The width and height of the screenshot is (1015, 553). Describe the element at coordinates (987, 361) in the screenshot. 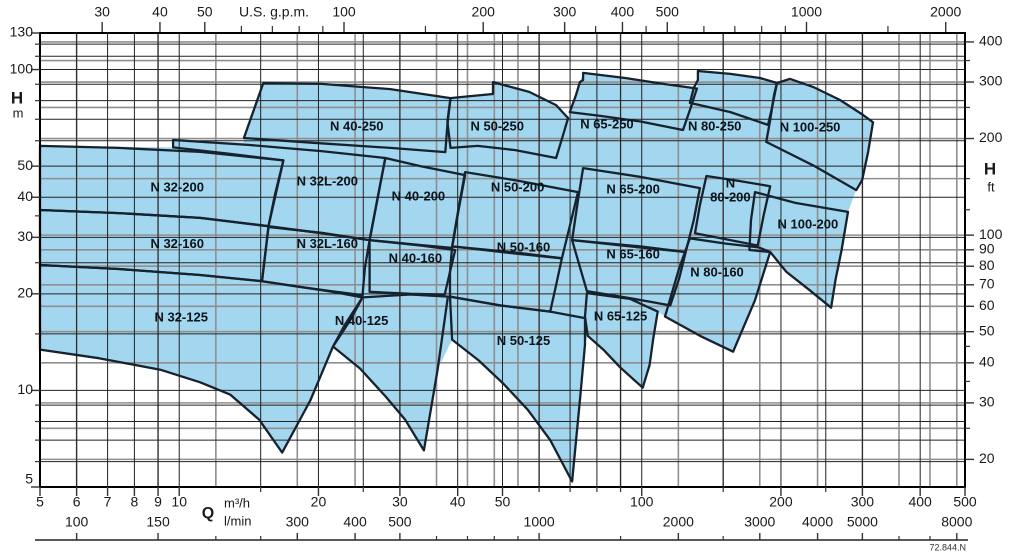

I see `h-ft-axis-tick-label: 40` at that location.